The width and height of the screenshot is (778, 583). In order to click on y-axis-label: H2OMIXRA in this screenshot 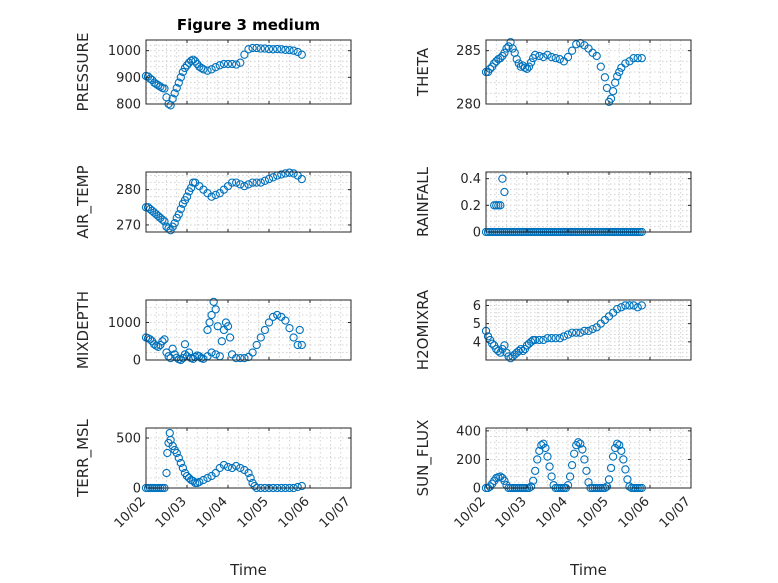, I will do `click(423, 329)`.